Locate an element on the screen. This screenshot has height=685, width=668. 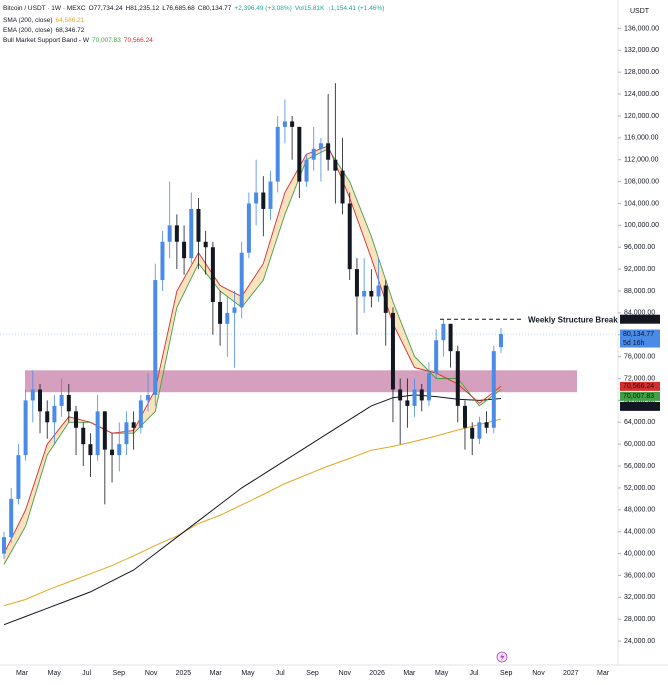
x-tick-label: 2027 is located at coordinates (571, 673).